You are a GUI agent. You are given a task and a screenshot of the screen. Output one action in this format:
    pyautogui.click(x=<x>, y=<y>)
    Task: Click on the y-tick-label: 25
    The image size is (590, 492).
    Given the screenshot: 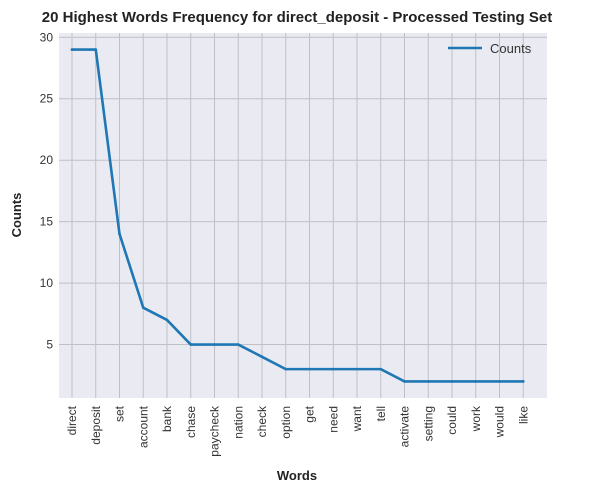 What is the action you would take?
    pyautogui.click(x=47, y=99)
    